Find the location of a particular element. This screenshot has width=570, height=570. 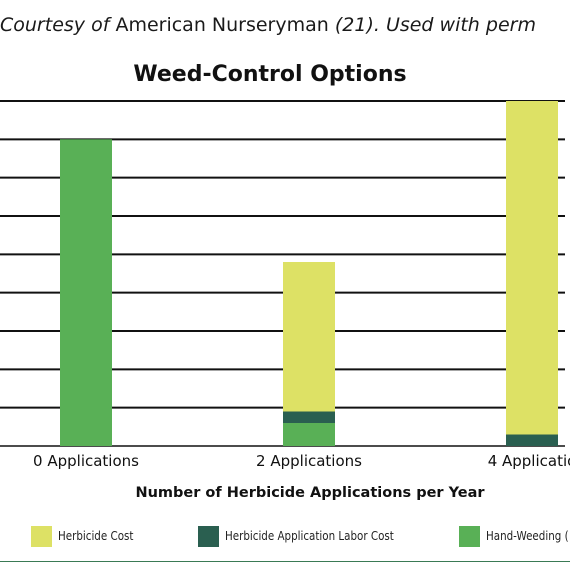

credit-source: American Nurseryman is located at coordinates (222, 25).